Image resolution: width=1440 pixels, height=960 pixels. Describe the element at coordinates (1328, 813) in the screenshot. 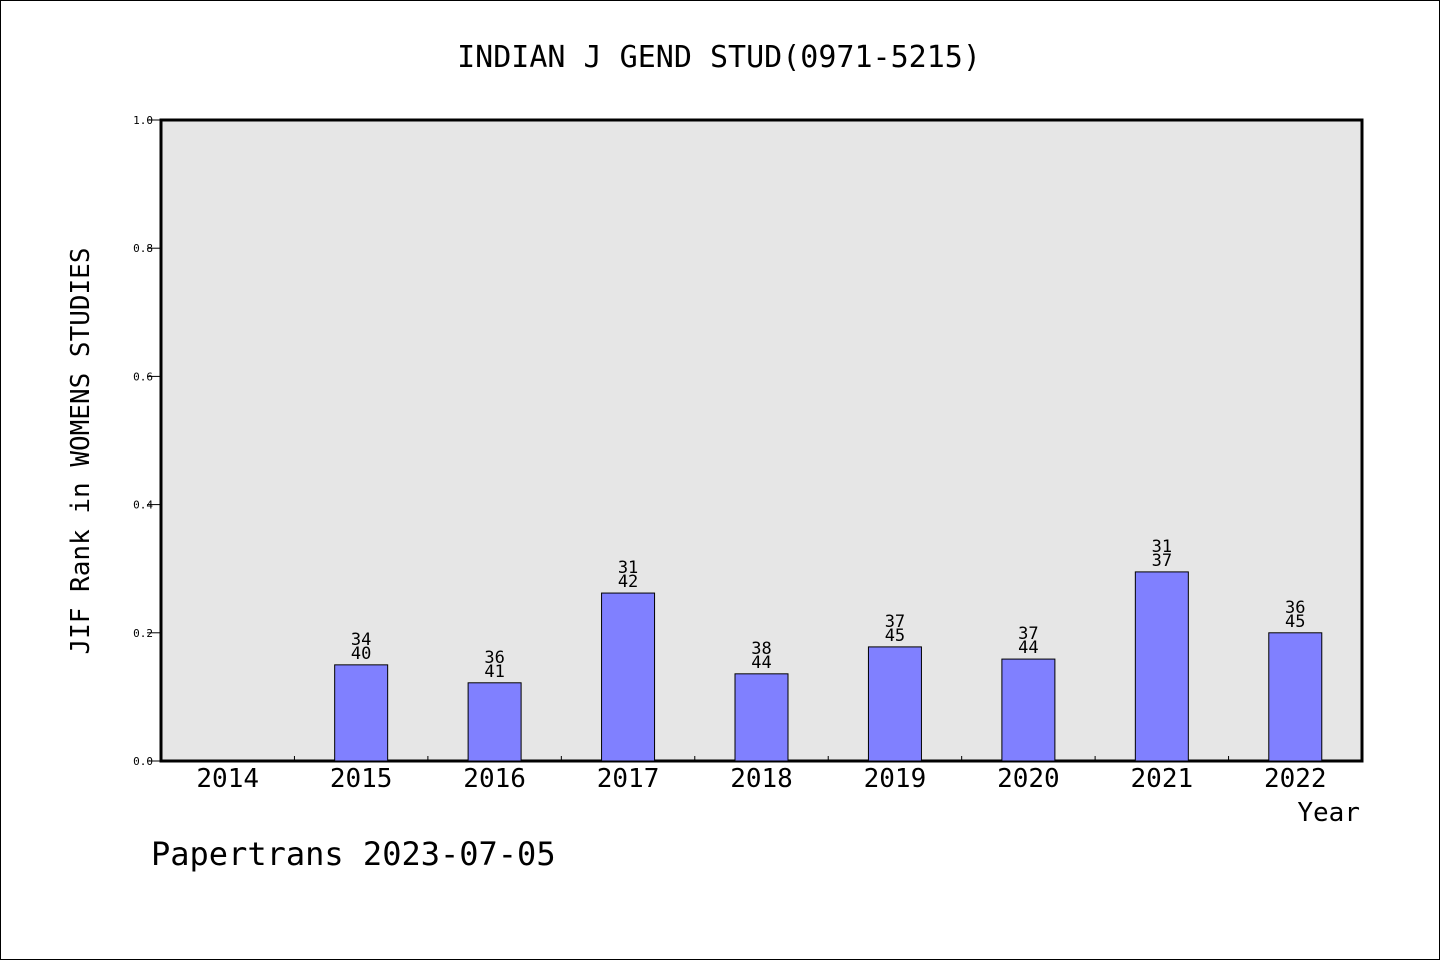

I see `x-axis-label: Year` at that location.